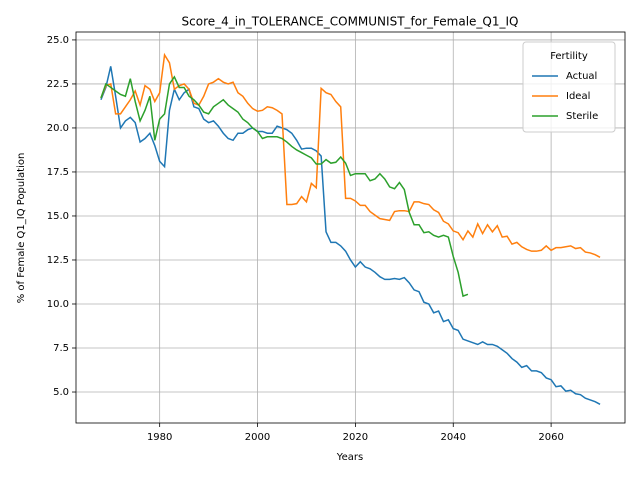 The width and height of the screenshot is (640, 480). I want to click on x-tick-label: 2040, so click(453, 437).